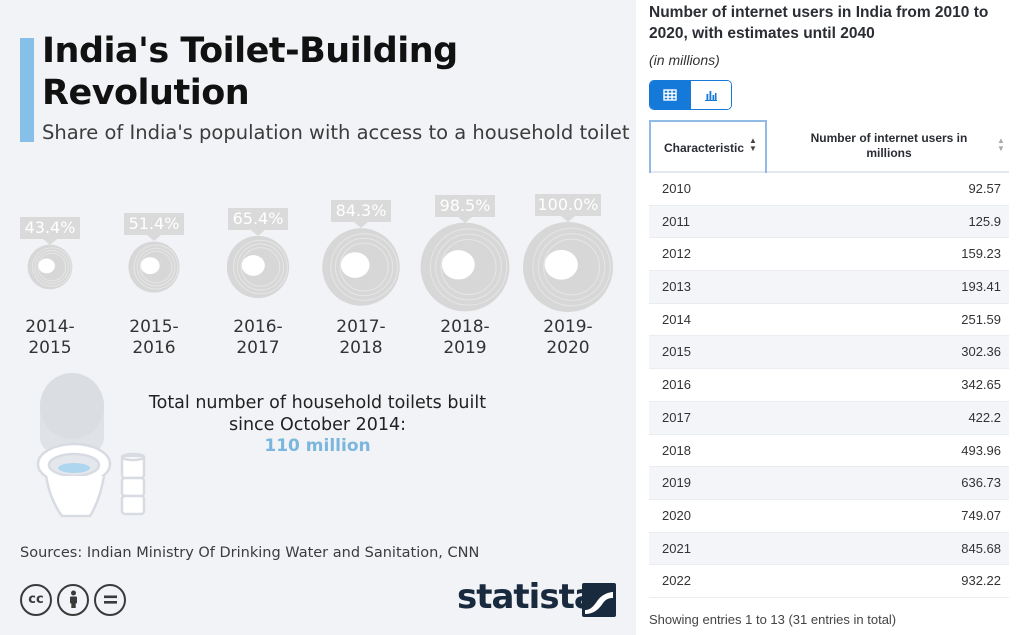 The height and width of the screenshot is (635, 1024). I want to click on table-row: 2019 636.73, so click(829, 483).